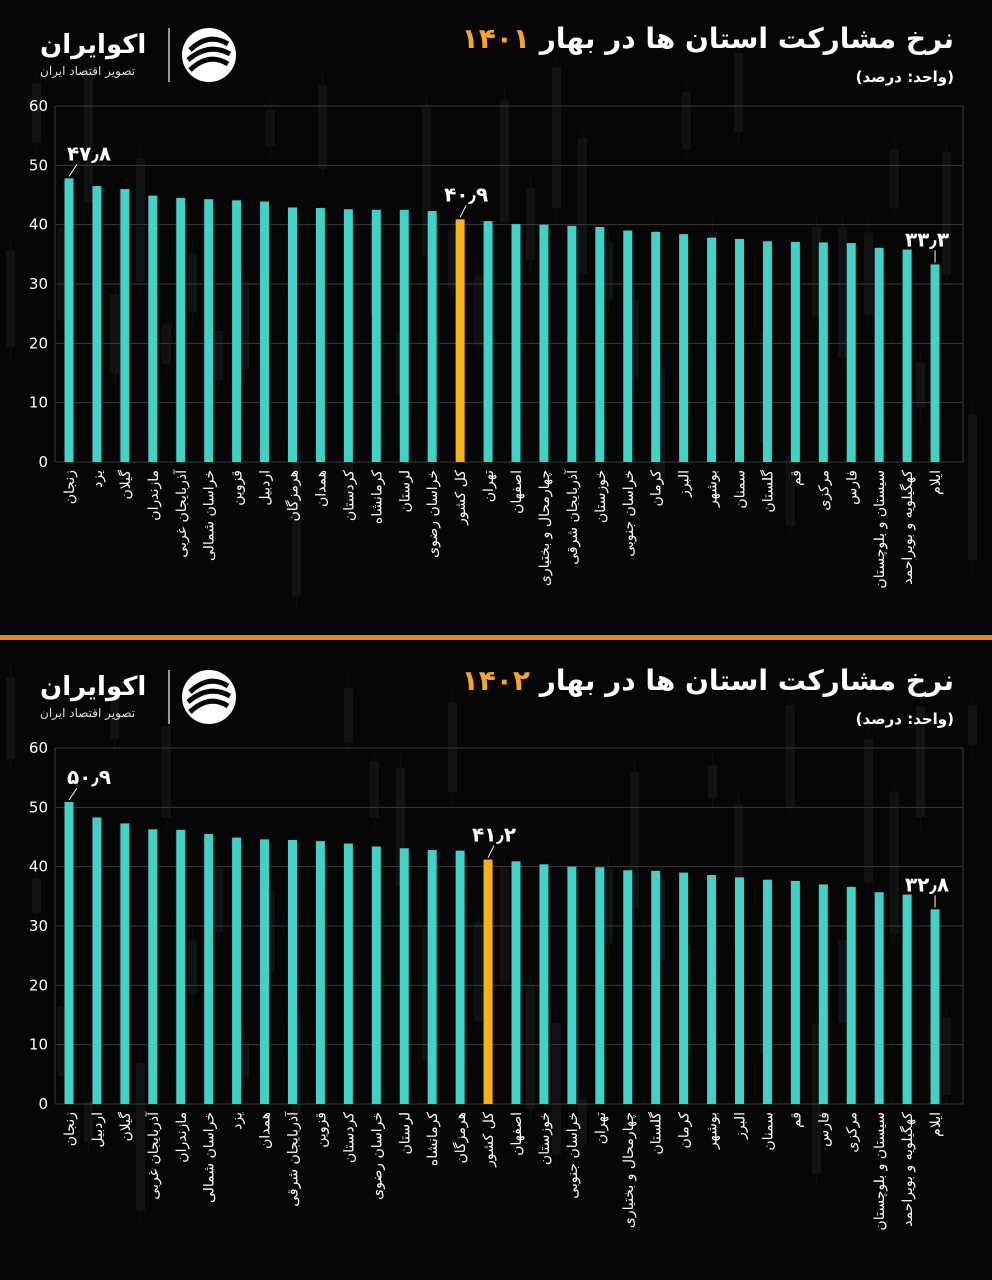 This screenshot has width=992, height=1280. Describe the element at coordinates (38, 165) in the screenshot. I see `y-tick-label: 50` at that location.